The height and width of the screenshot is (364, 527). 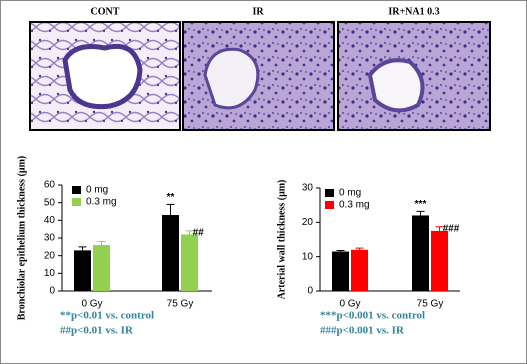 I want to click on footnote: **p<0.01 vs. control, so click(x=107, y=316).